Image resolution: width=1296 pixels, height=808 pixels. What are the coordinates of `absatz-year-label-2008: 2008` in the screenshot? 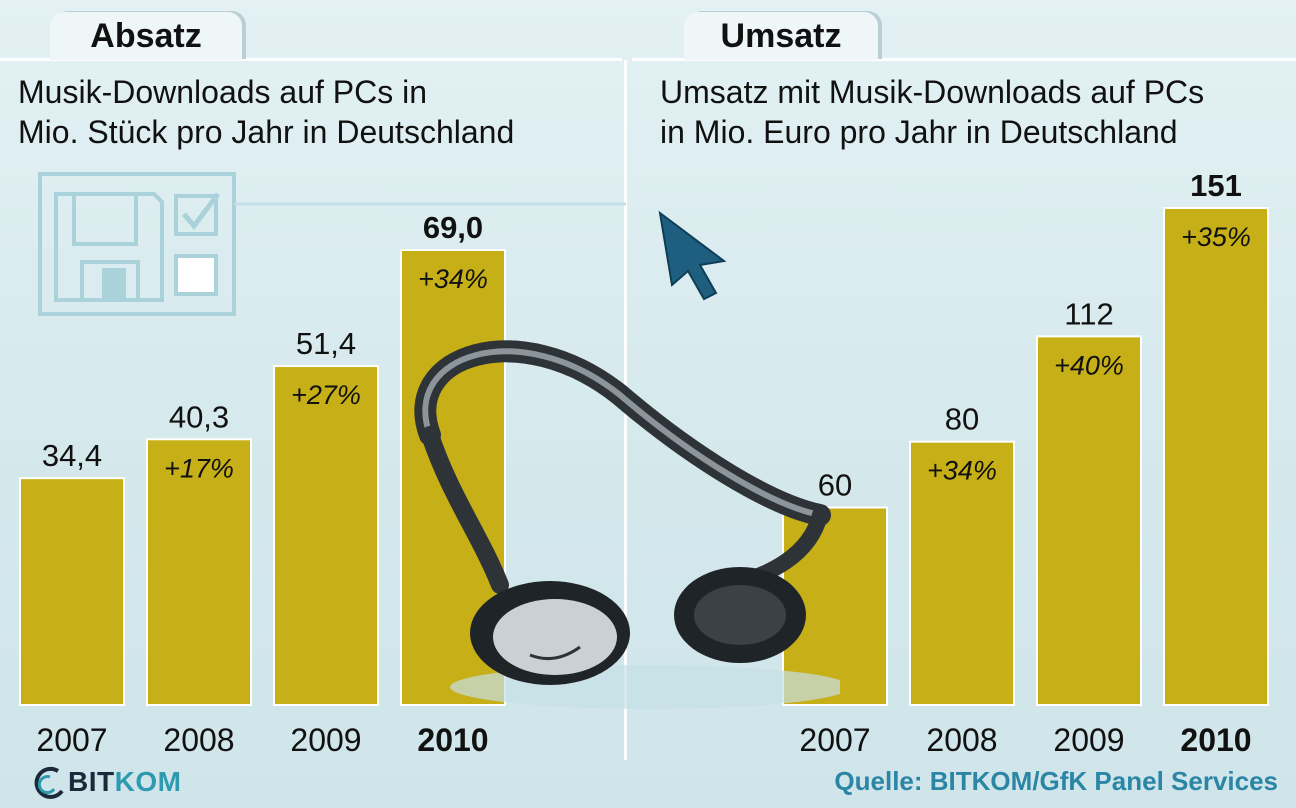 It's located at (198, 740).